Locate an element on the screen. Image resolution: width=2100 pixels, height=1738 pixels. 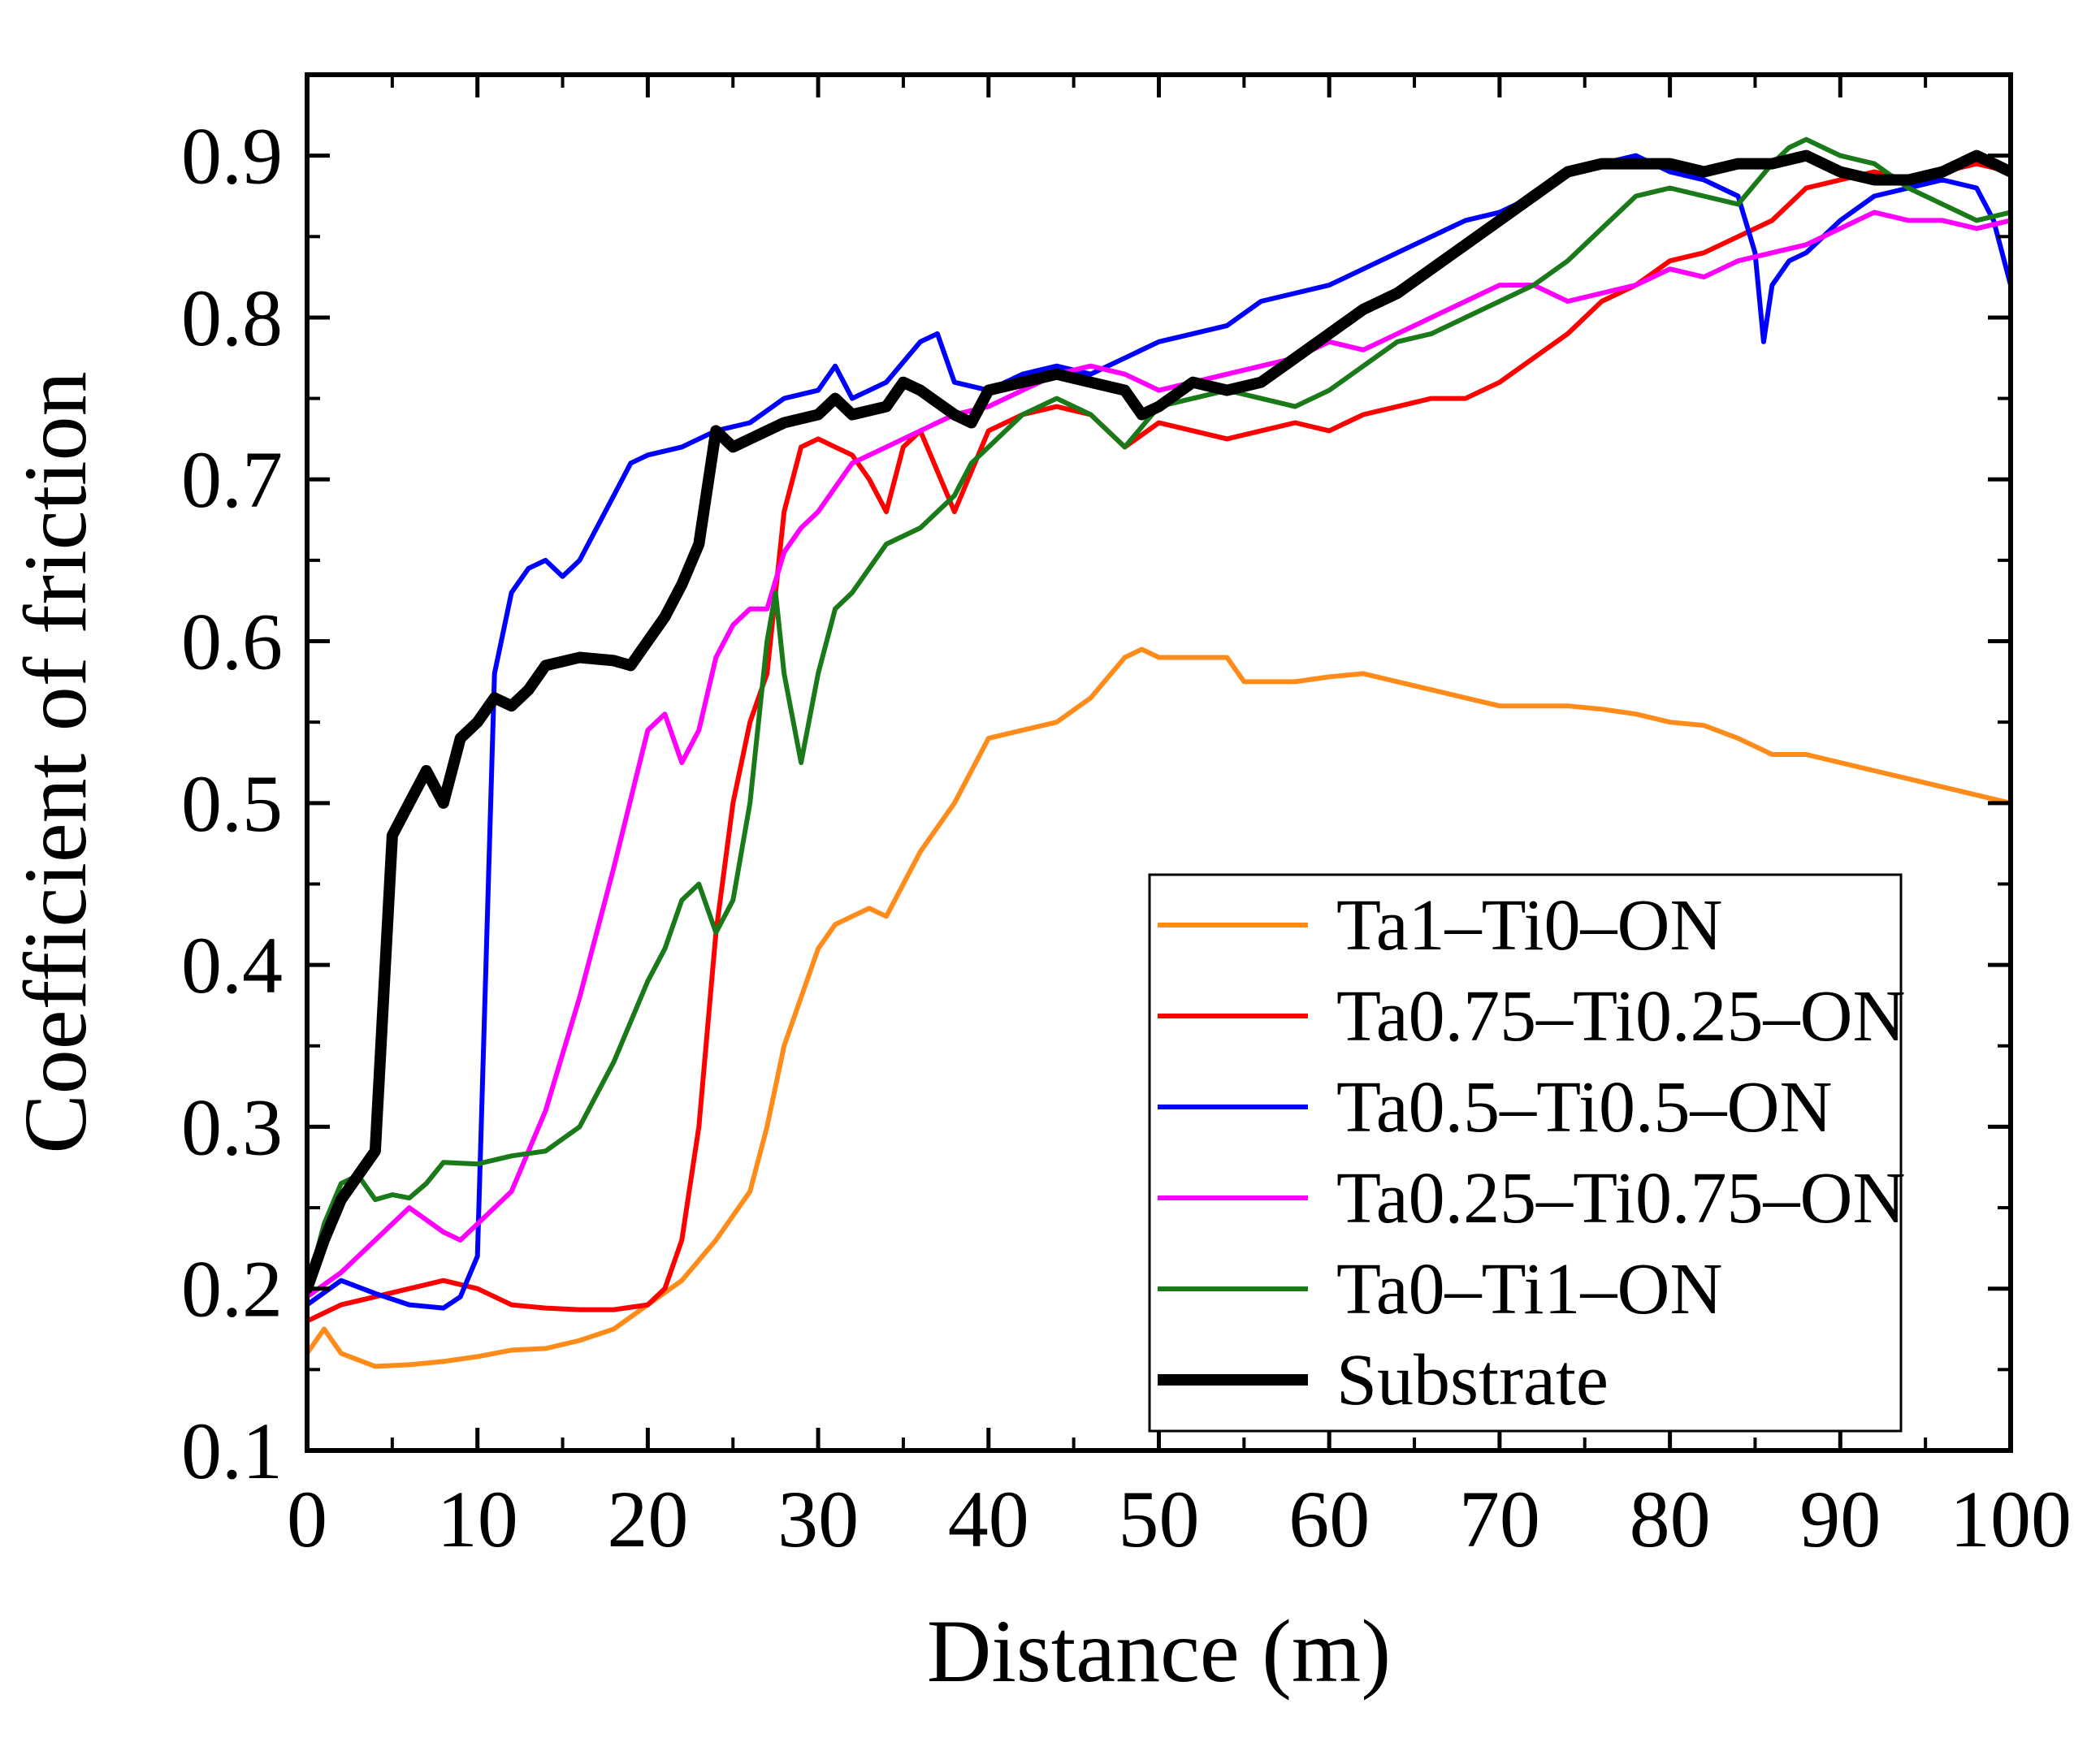
y-tick-label: 0.9 is located at coordinates (232, 156).